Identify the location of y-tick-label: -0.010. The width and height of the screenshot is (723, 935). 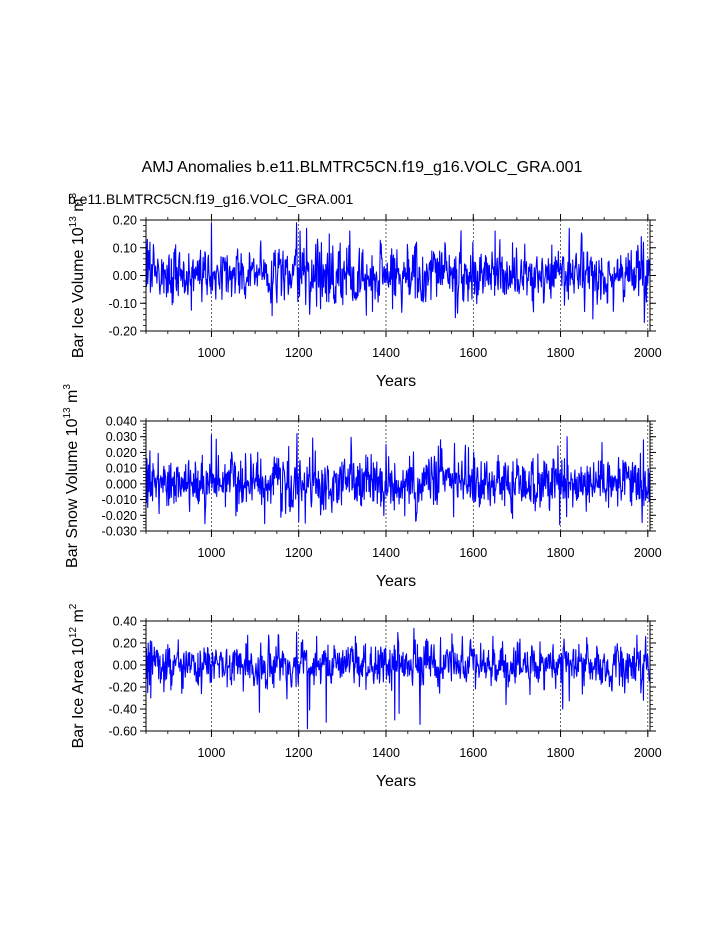
(119, 500).